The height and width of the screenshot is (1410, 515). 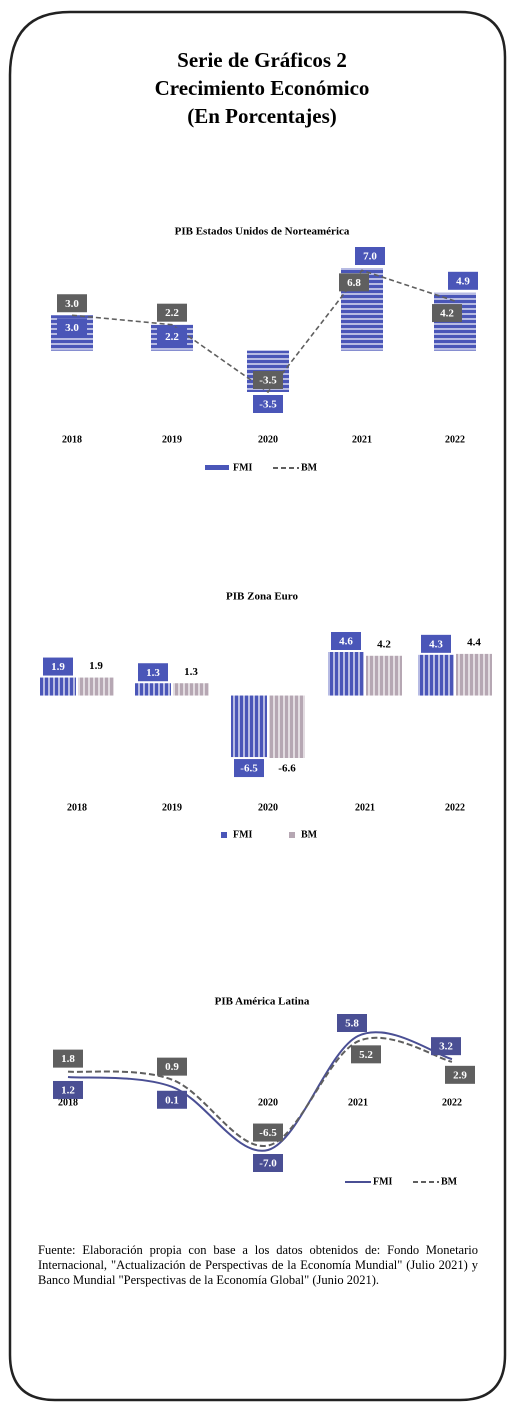 I want to click on data-label: 7.0, so click(x=370, y=257).